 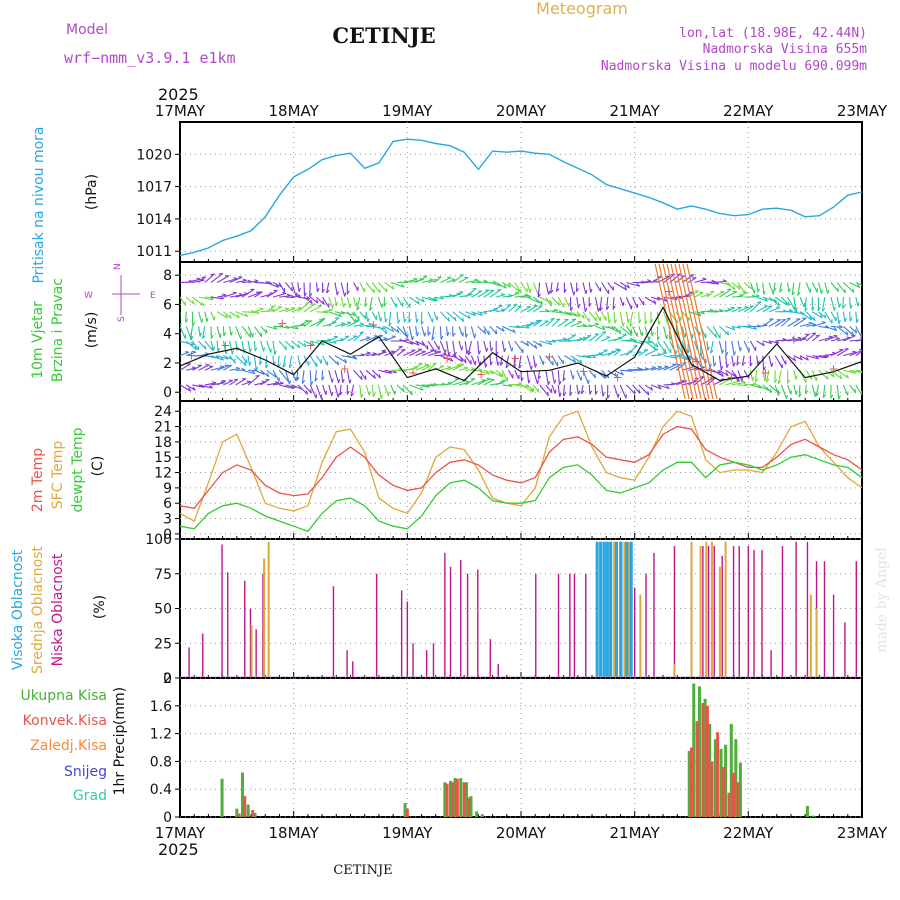 I want to click on wind-unit: (m/s), so click(x=92, y=330).